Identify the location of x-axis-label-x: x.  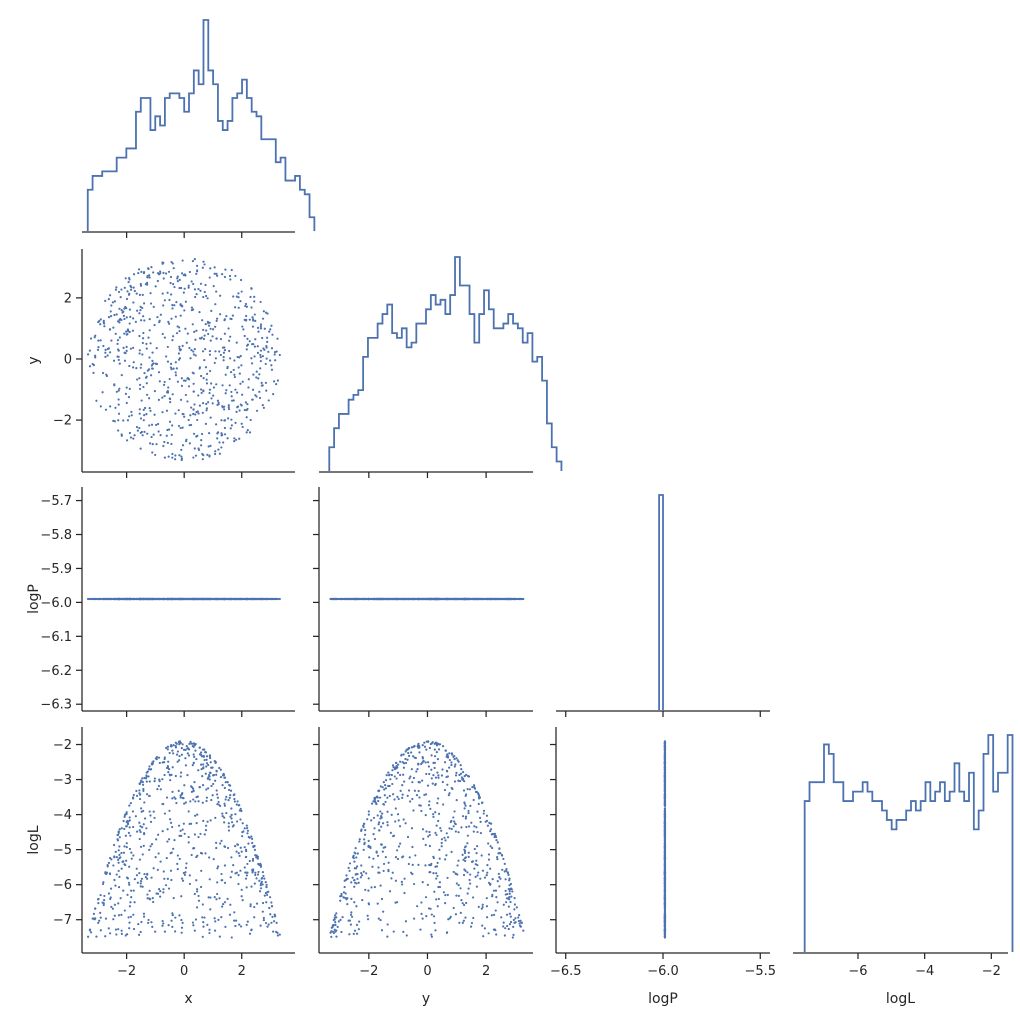
(188, 999).